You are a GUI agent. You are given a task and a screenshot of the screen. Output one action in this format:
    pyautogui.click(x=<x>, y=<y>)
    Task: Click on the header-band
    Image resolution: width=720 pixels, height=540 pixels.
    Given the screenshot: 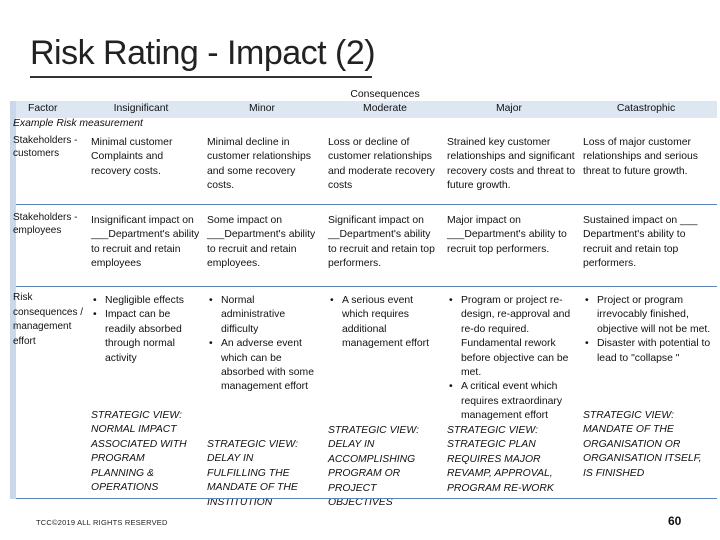 What is the action you would take?
    pyautogui.click(x=366, y=109)
    